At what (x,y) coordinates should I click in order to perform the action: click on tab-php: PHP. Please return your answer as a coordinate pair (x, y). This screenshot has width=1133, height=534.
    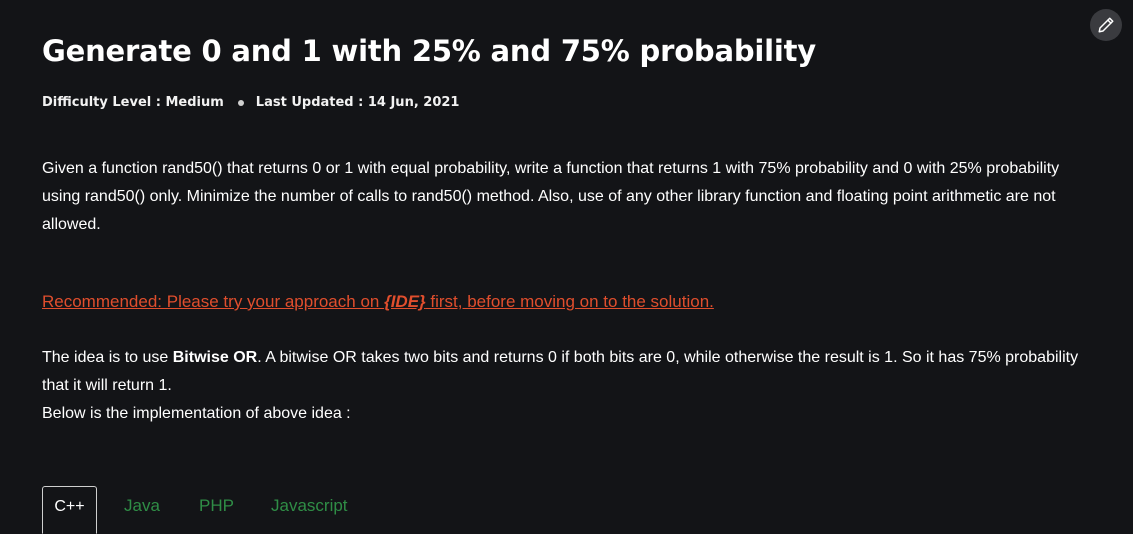
    Looking at the image, I should click on (216, 505).